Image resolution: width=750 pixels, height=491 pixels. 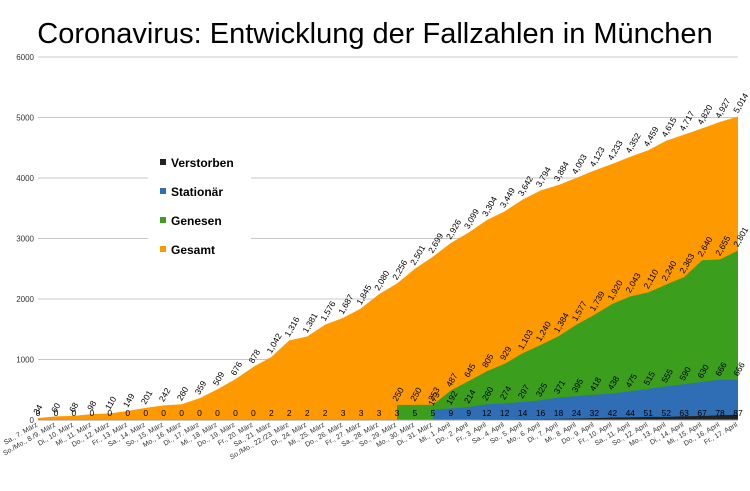 What do you see at coordinates (25, 57) in the screenshot?
I see `y-tick-label: 6000` at bounding box center [25, 57].